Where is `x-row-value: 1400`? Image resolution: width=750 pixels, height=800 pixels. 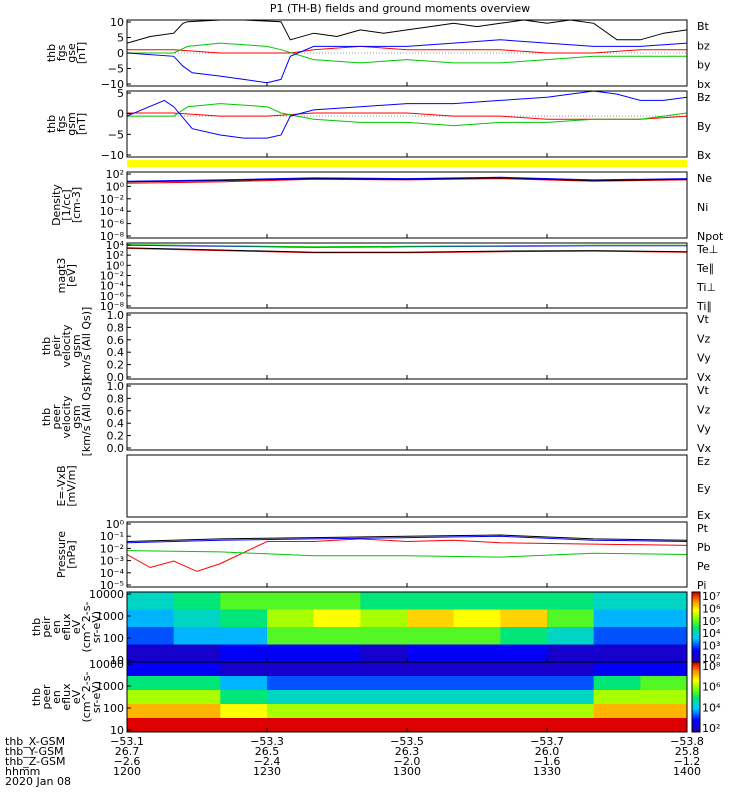
x-row-value: 1400 is located at coordinates (687, 771).